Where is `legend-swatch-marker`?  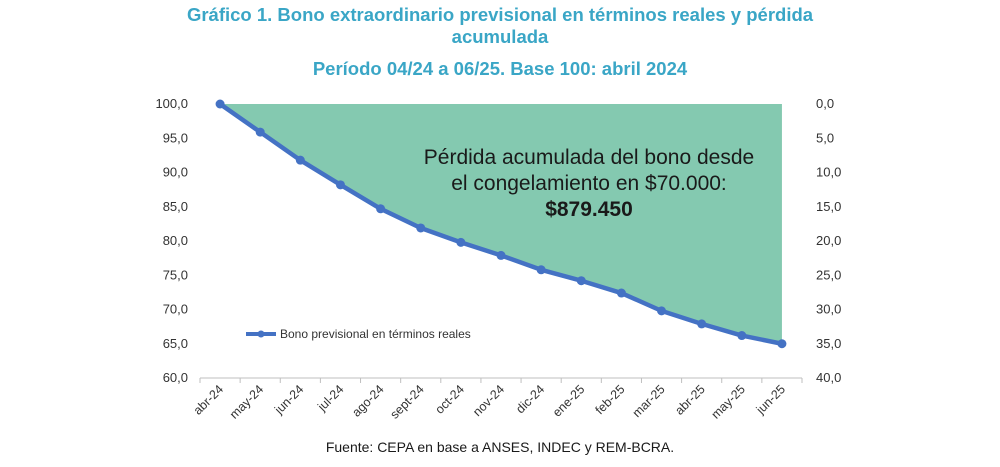 legend-swatch-marker is located at coordinates (261, 334).